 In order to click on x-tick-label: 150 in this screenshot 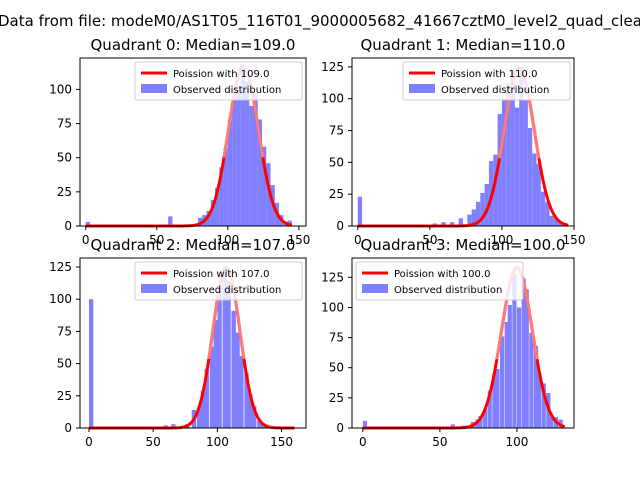, I will do `click(298, 240)`.